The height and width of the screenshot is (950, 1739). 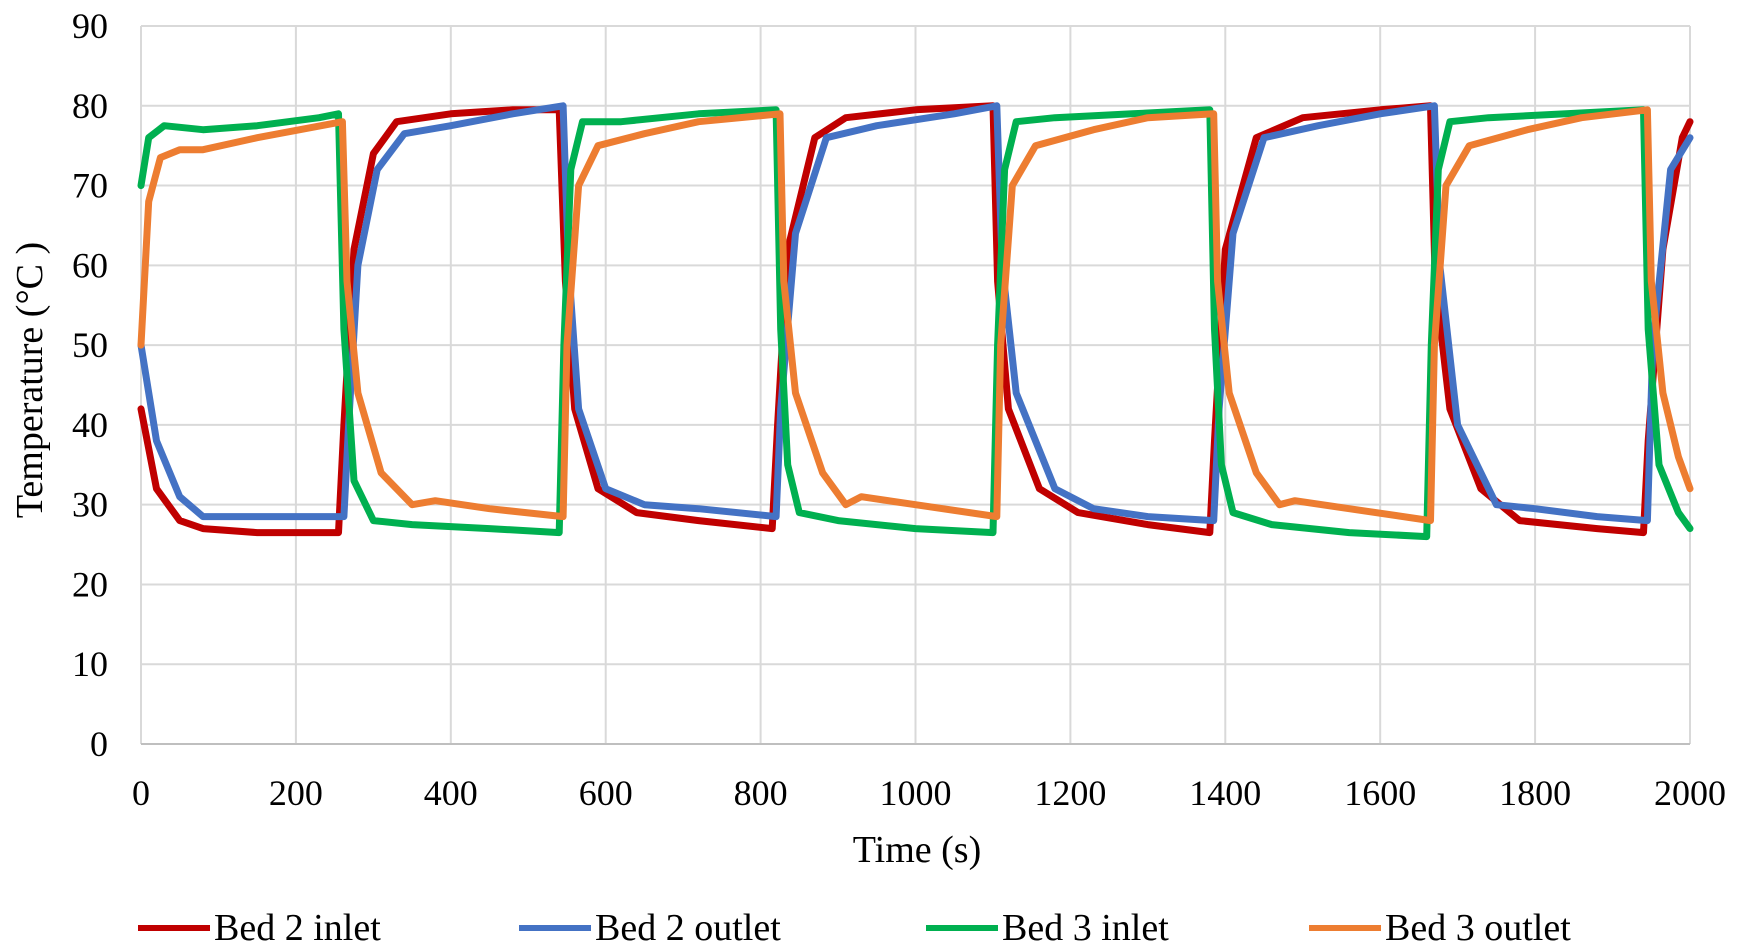 I want to click on x-tick-label-400: 400, so click(x=451, y=793).